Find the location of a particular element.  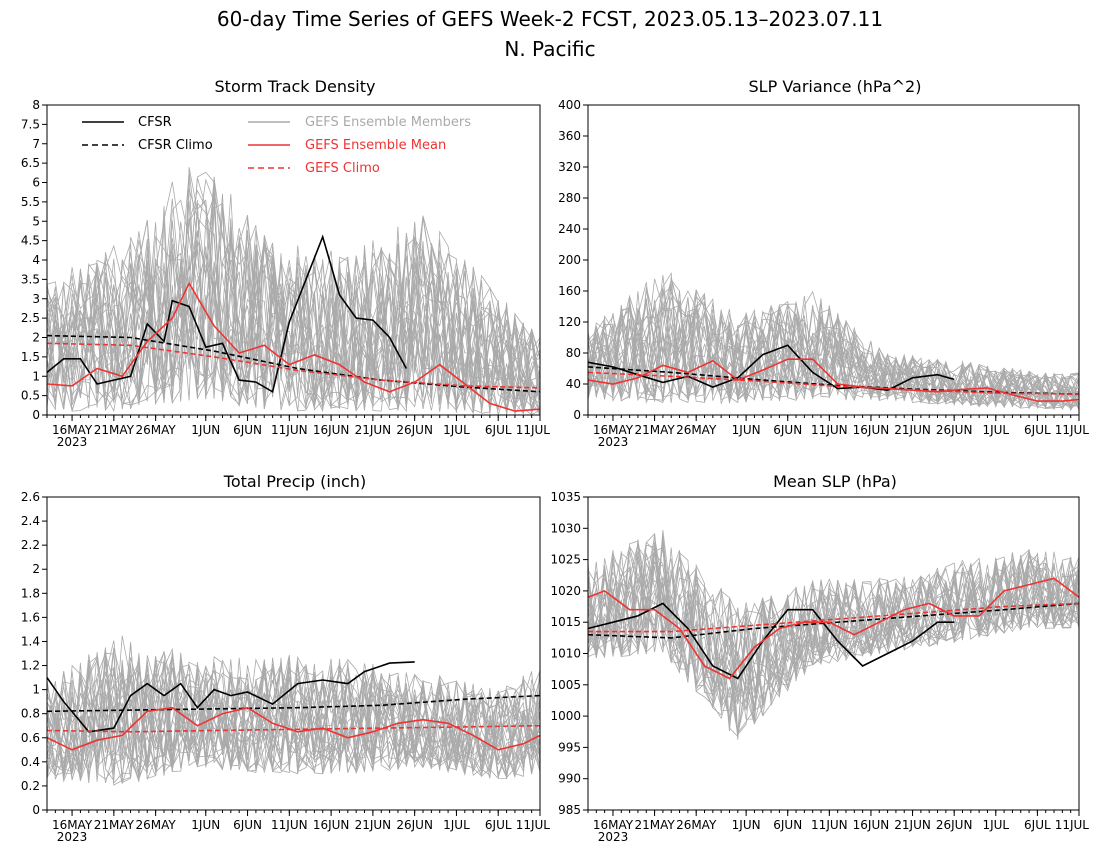

x-tick-label: 1JUL is located at coordinates (995, 825).